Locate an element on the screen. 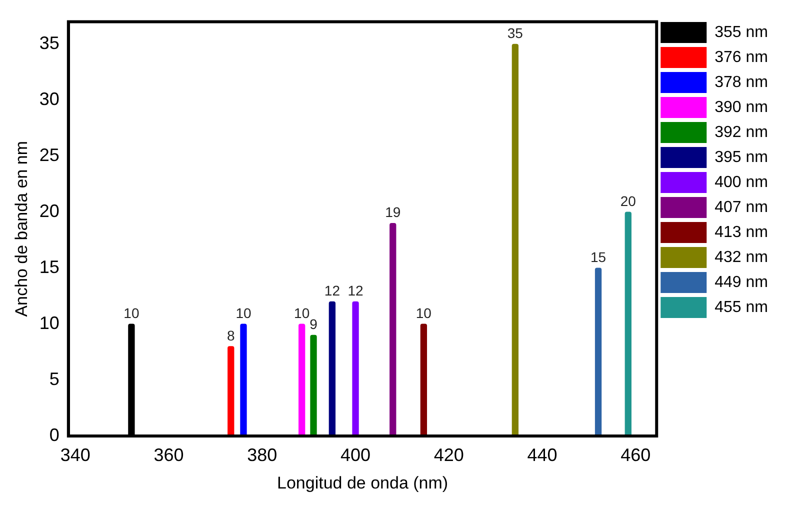 Image resolution: width=790 pixels, height=506 pixels. y-tick-label: 35 is located at coordinates (49, 43).